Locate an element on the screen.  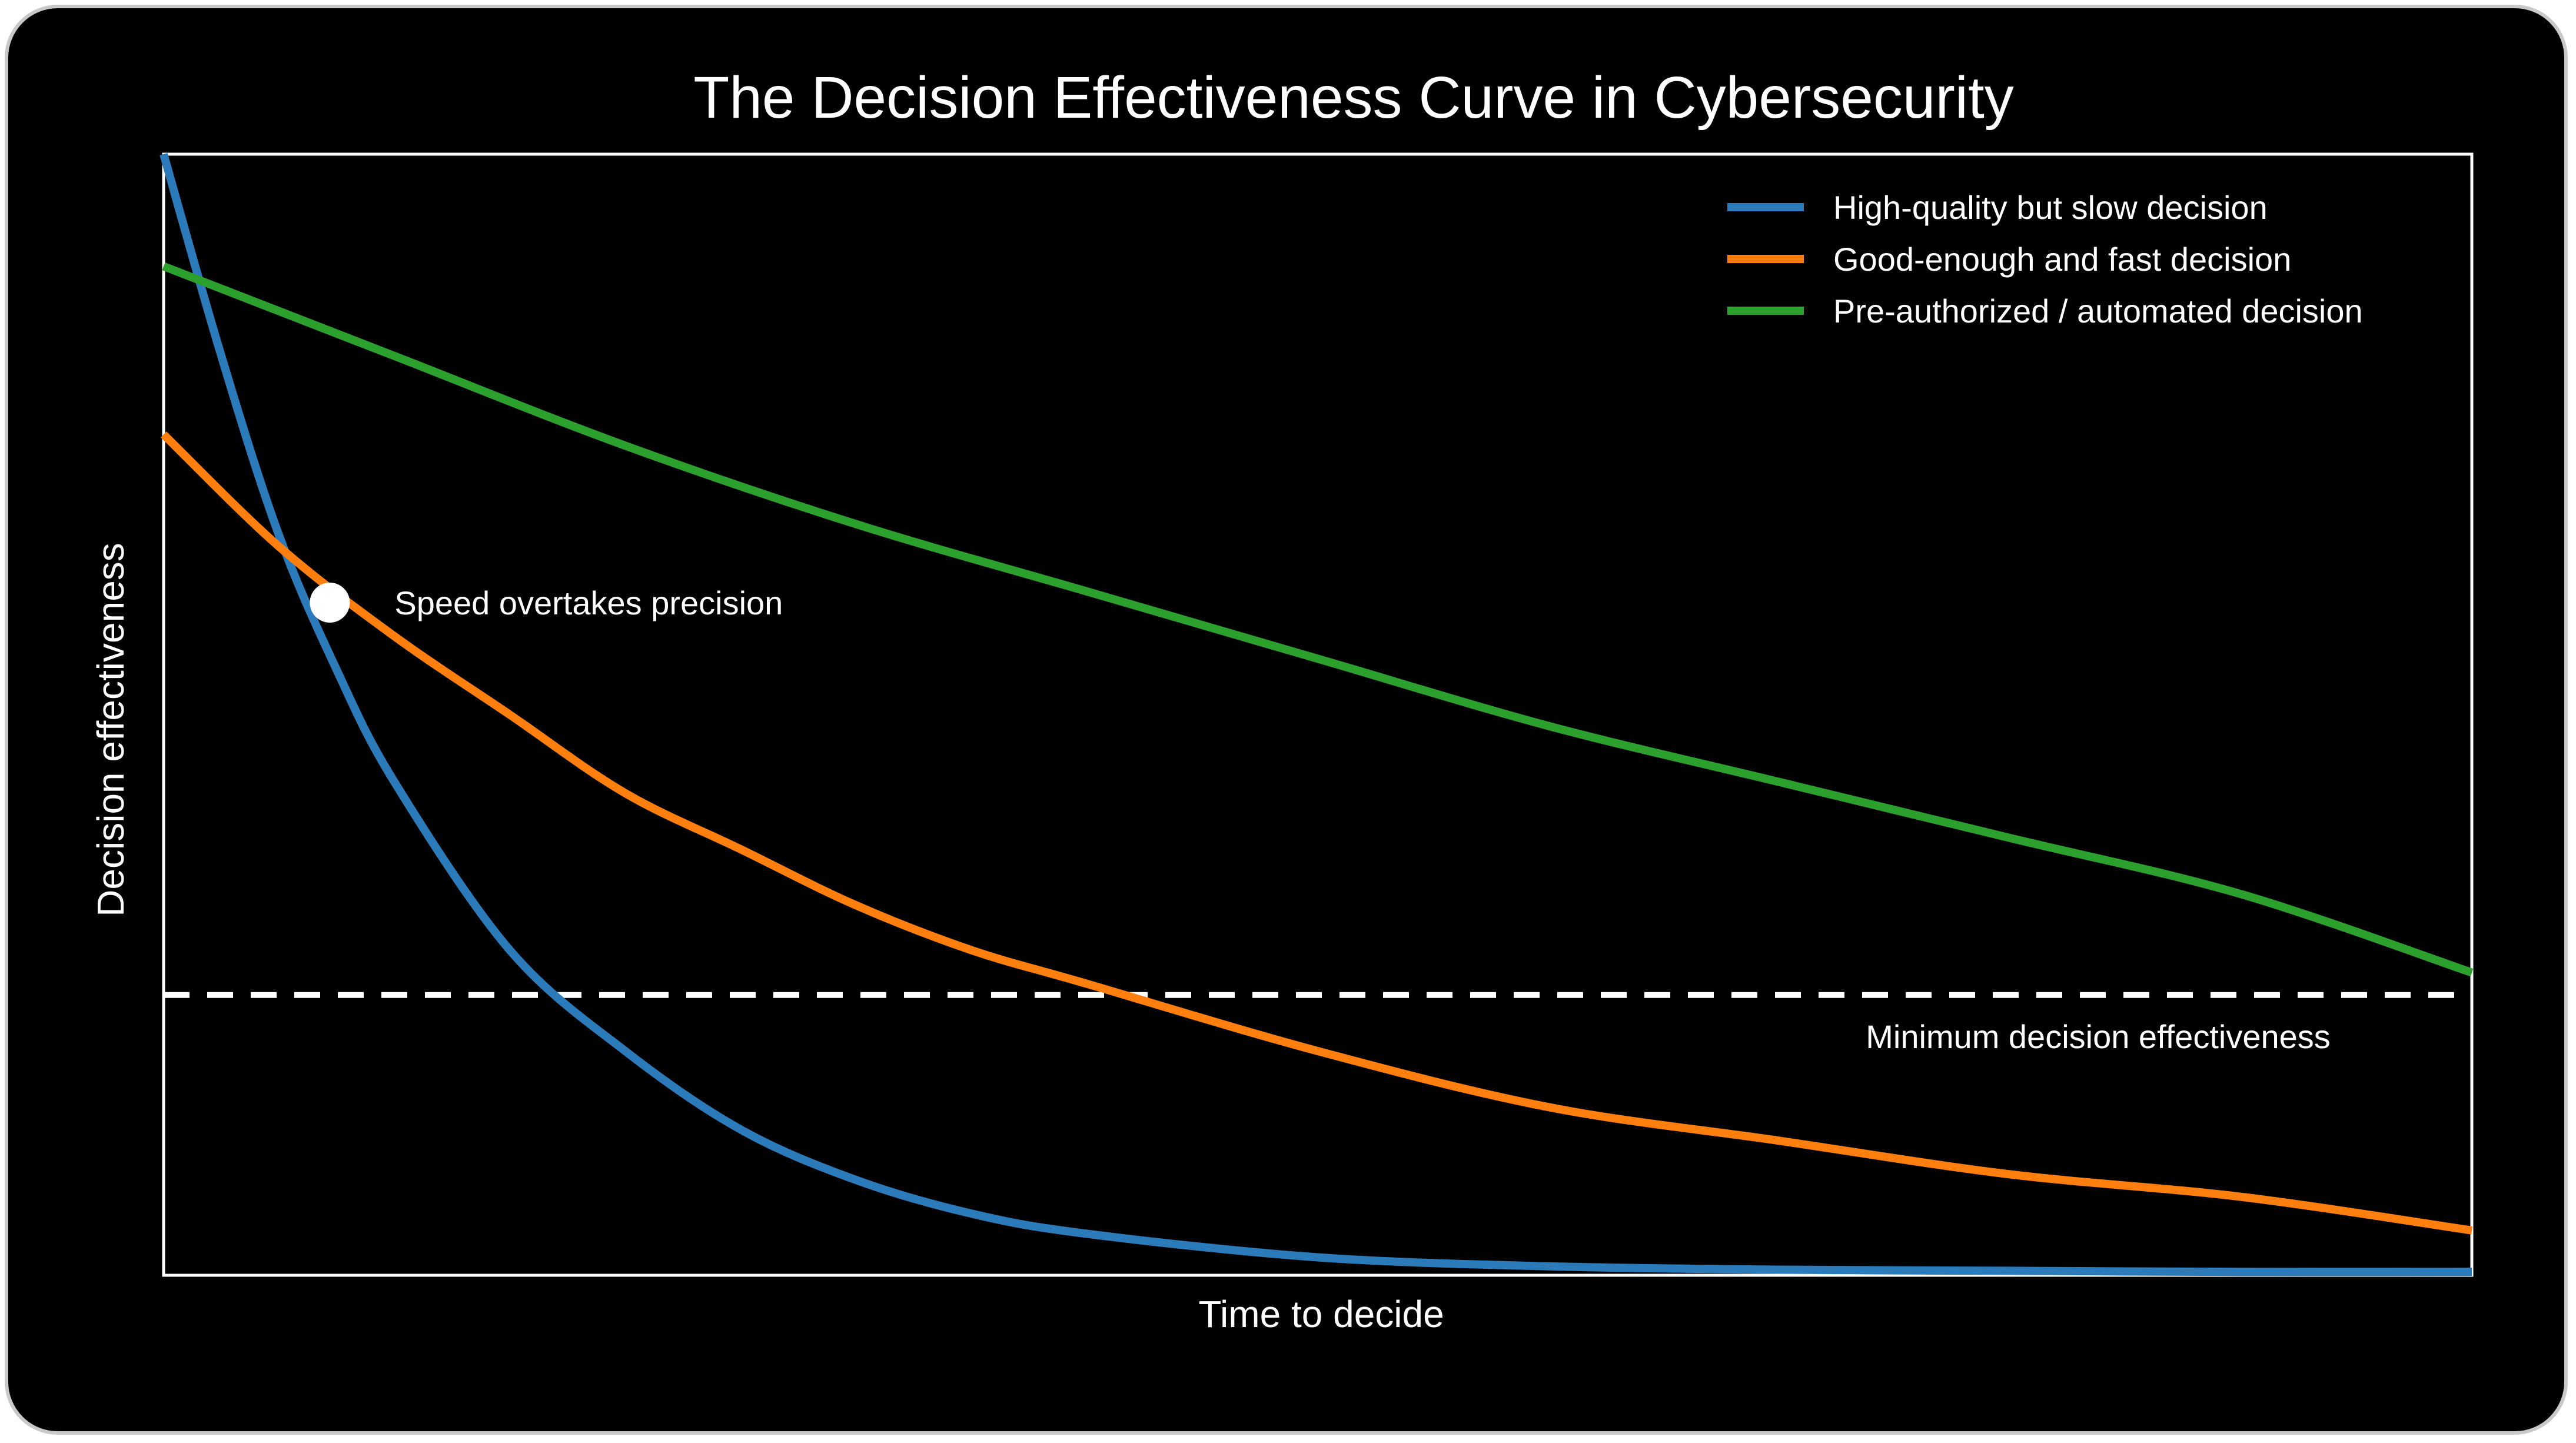
reference-line-group: Minimum decision effectiveness is located at coordinates (1318, 1023).